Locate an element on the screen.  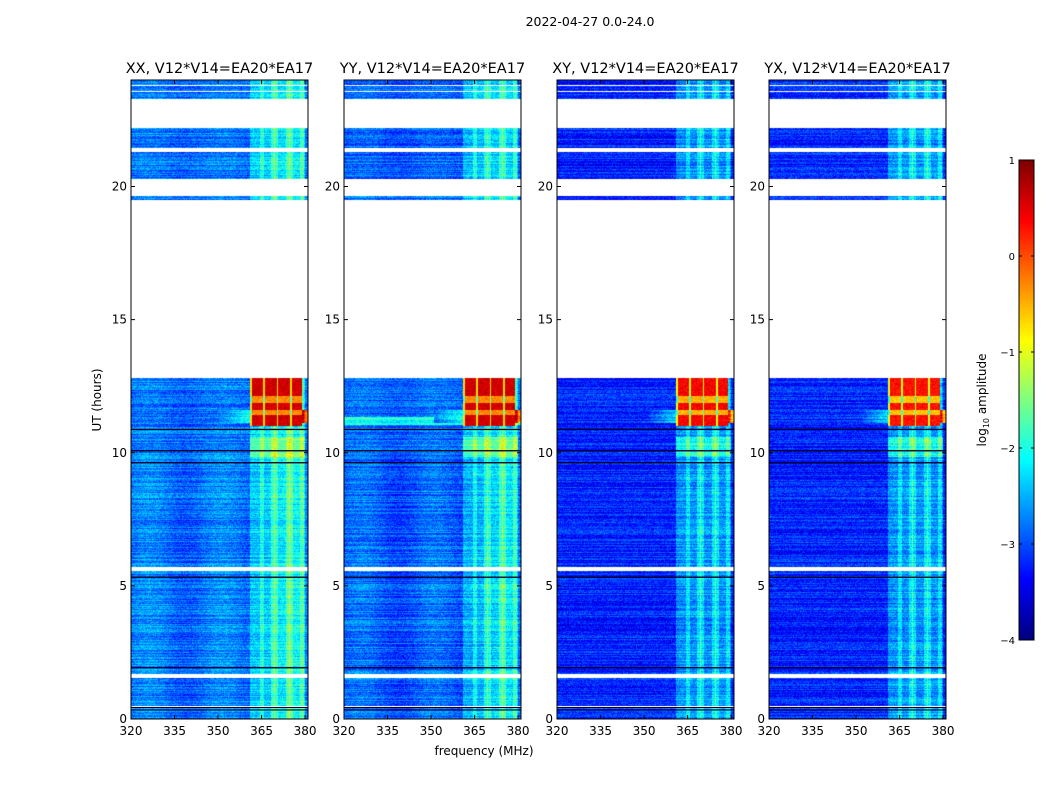
colorbar-label-rest: amplitude is located at coordinates (982, 386).